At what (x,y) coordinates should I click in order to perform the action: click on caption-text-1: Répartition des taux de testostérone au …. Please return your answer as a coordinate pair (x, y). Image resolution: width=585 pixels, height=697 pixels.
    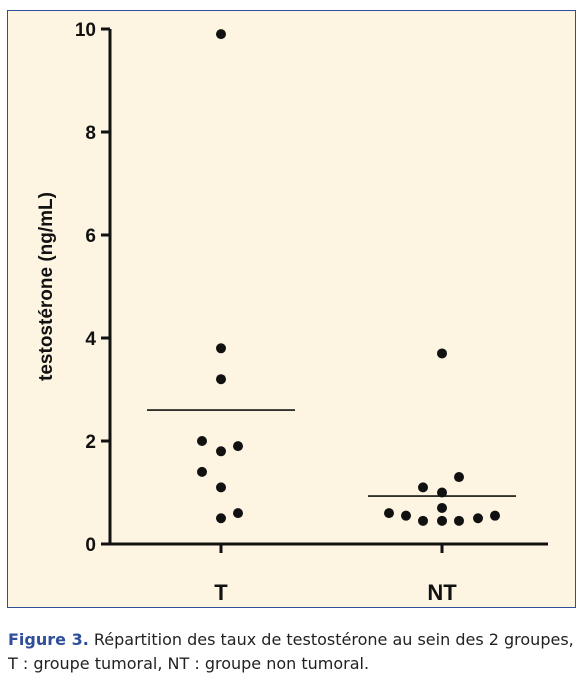
    Looking at the image, I should click on (331, 639).